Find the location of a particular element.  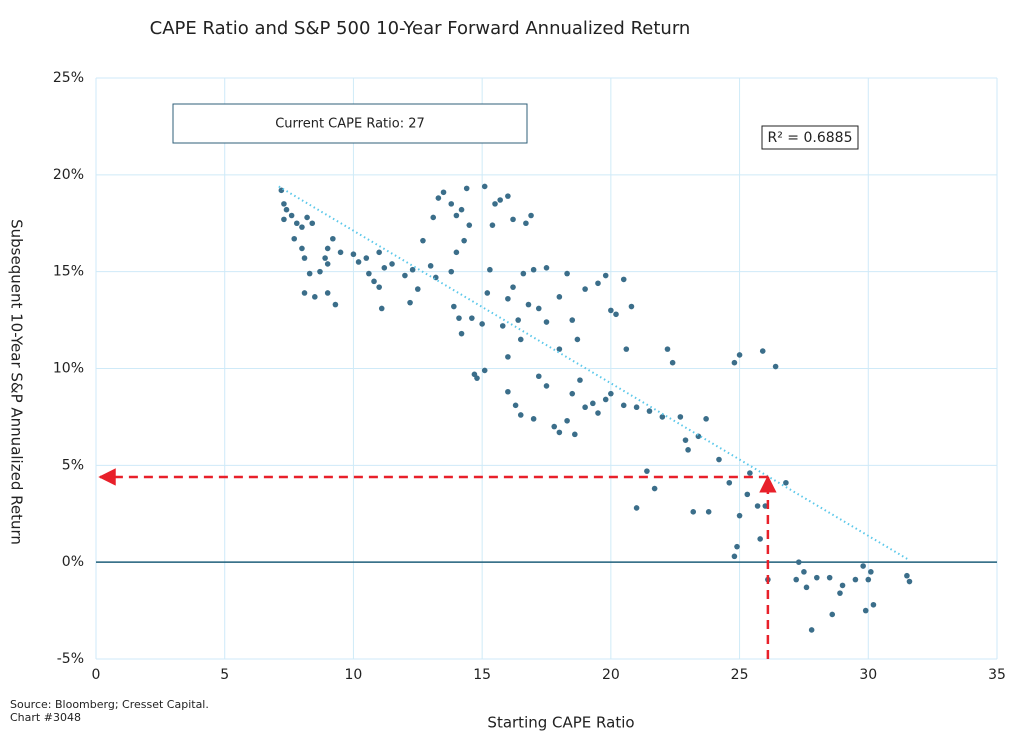

x-tick-label: 0 is located at coordinates (96, 675).